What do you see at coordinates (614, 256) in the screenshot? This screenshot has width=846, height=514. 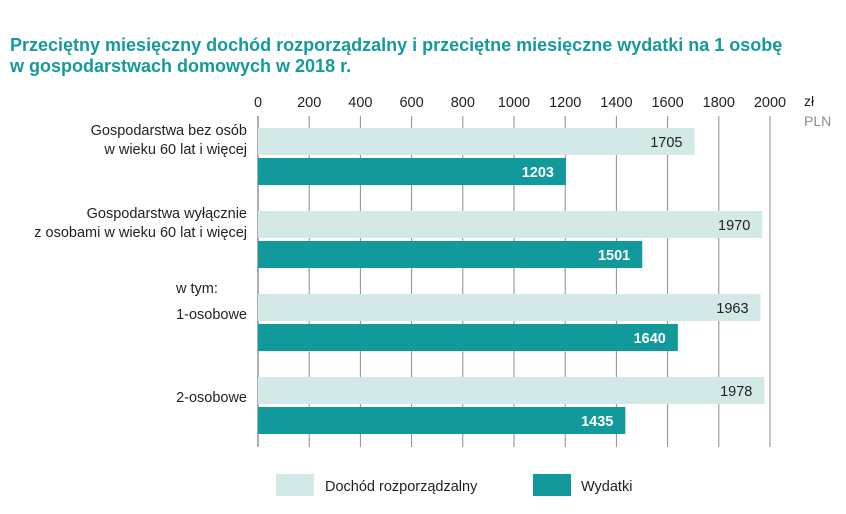 I see `data-label-expenses: 1501` at bounding box center [614, 256].